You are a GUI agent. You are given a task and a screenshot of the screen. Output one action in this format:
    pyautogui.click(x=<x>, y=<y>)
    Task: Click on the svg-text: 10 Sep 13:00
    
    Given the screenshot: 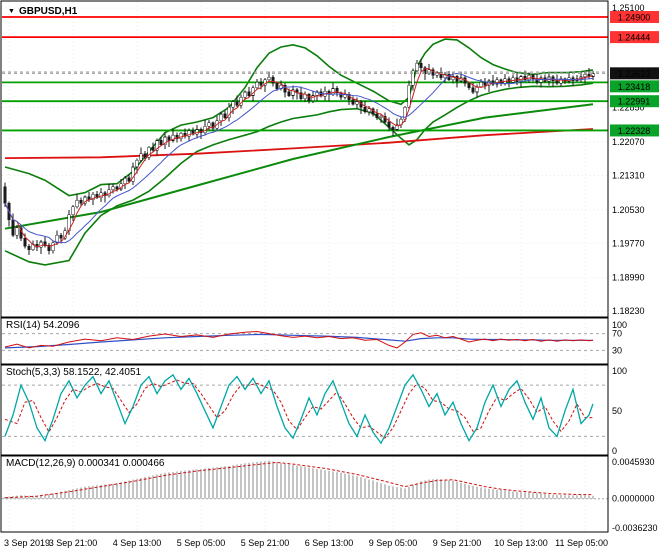 What is the action you would take?
    pyautogui.click(x=521, y=543)
    